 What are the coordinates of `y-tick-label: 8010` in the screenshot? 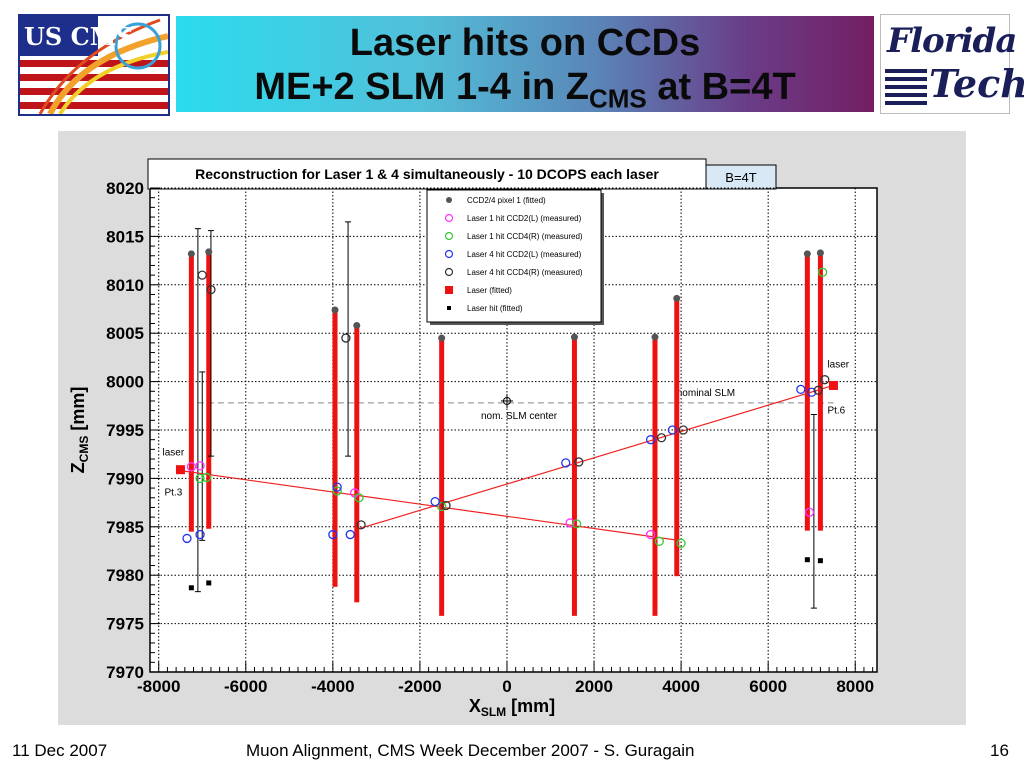 It's located at (125, 285).